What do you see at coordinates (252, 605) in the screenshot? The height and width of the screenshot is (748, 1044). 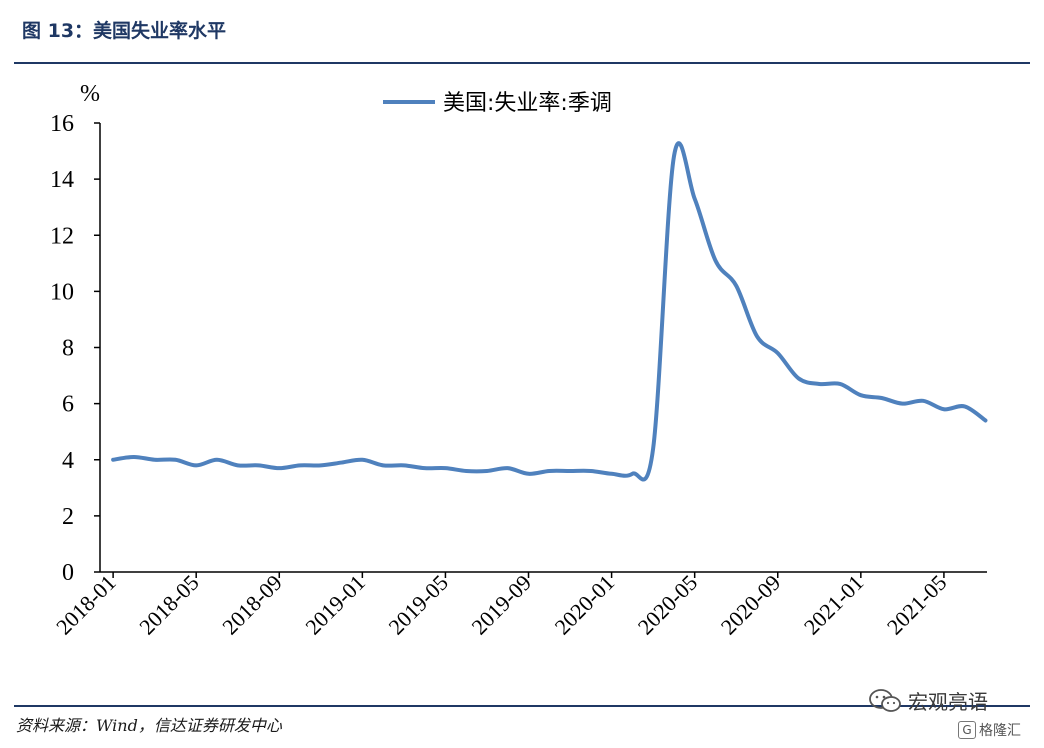 I see `x-tick-label: 2018-09` at bounding box center [252, 605].